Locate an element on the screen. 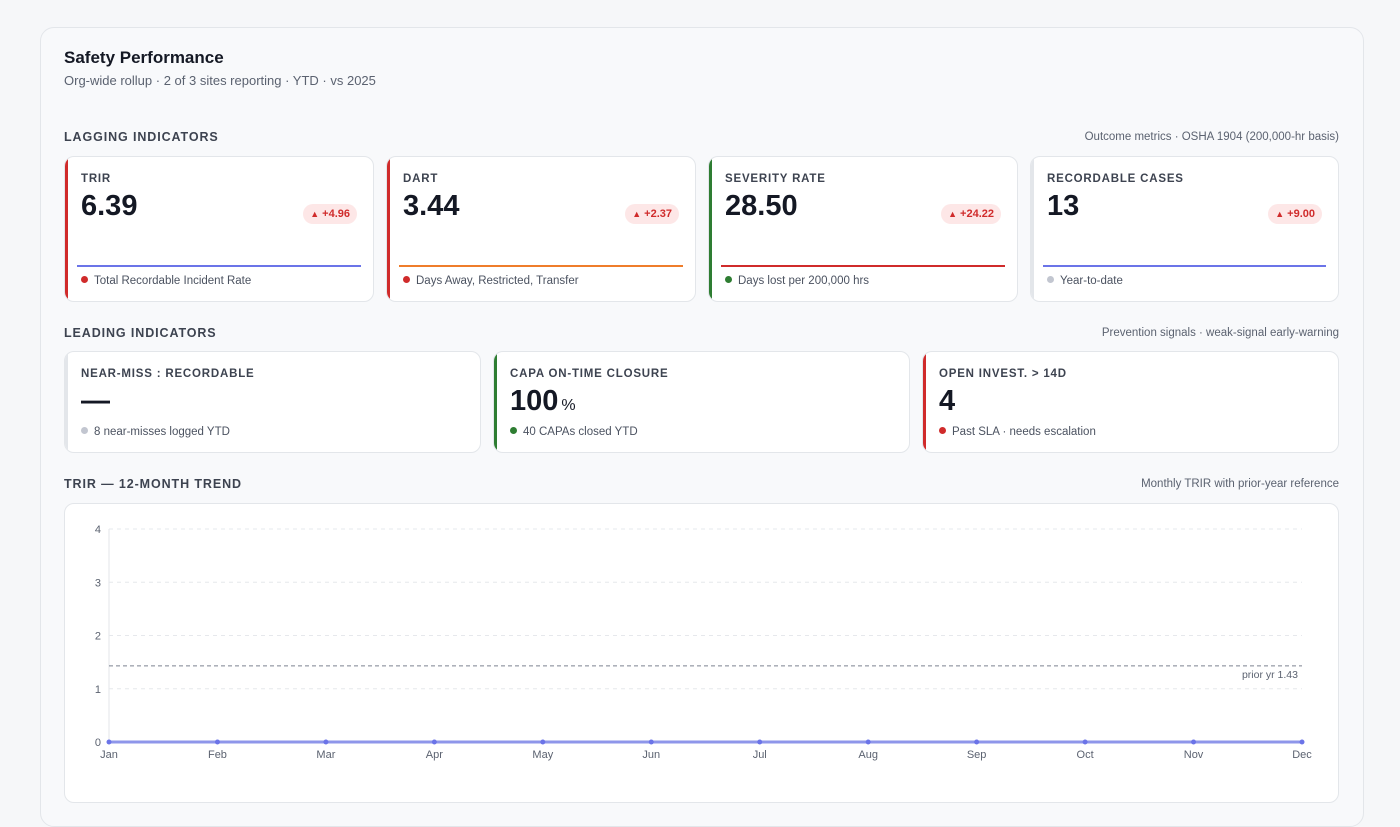 The width and height of the screenshot is (1400, 827). card-footnote: 8 near-misses logged YTD is located at coordinates (155, 432).